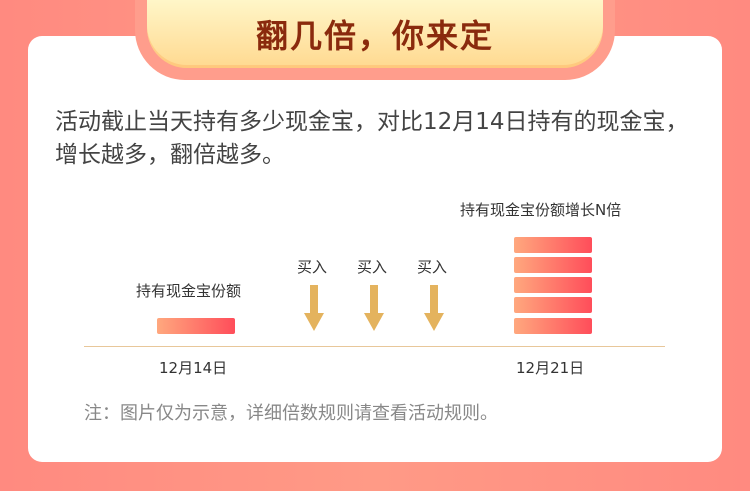 This screenshot has height=491, width=750. What do you see at coordinates (193, 368) in the screenshot?
I see `date-start: 12月14日` at bounding box center [193, 368].